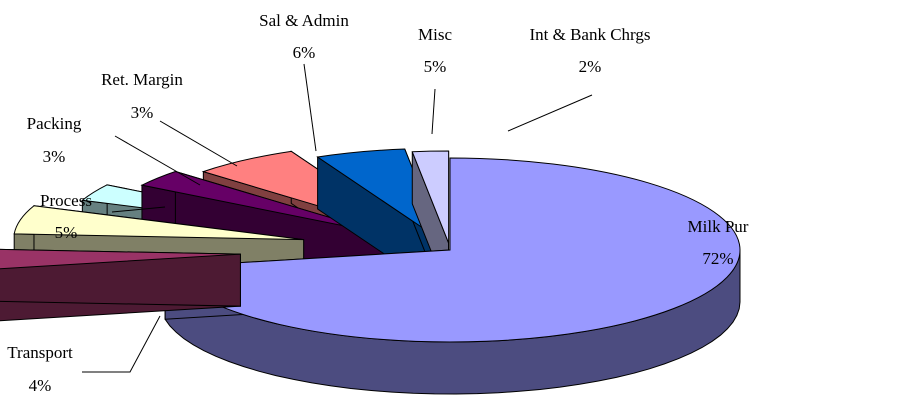  Describe the element at coordinates (121, 344) in the screenshot. I see `leader-transport` at that location.